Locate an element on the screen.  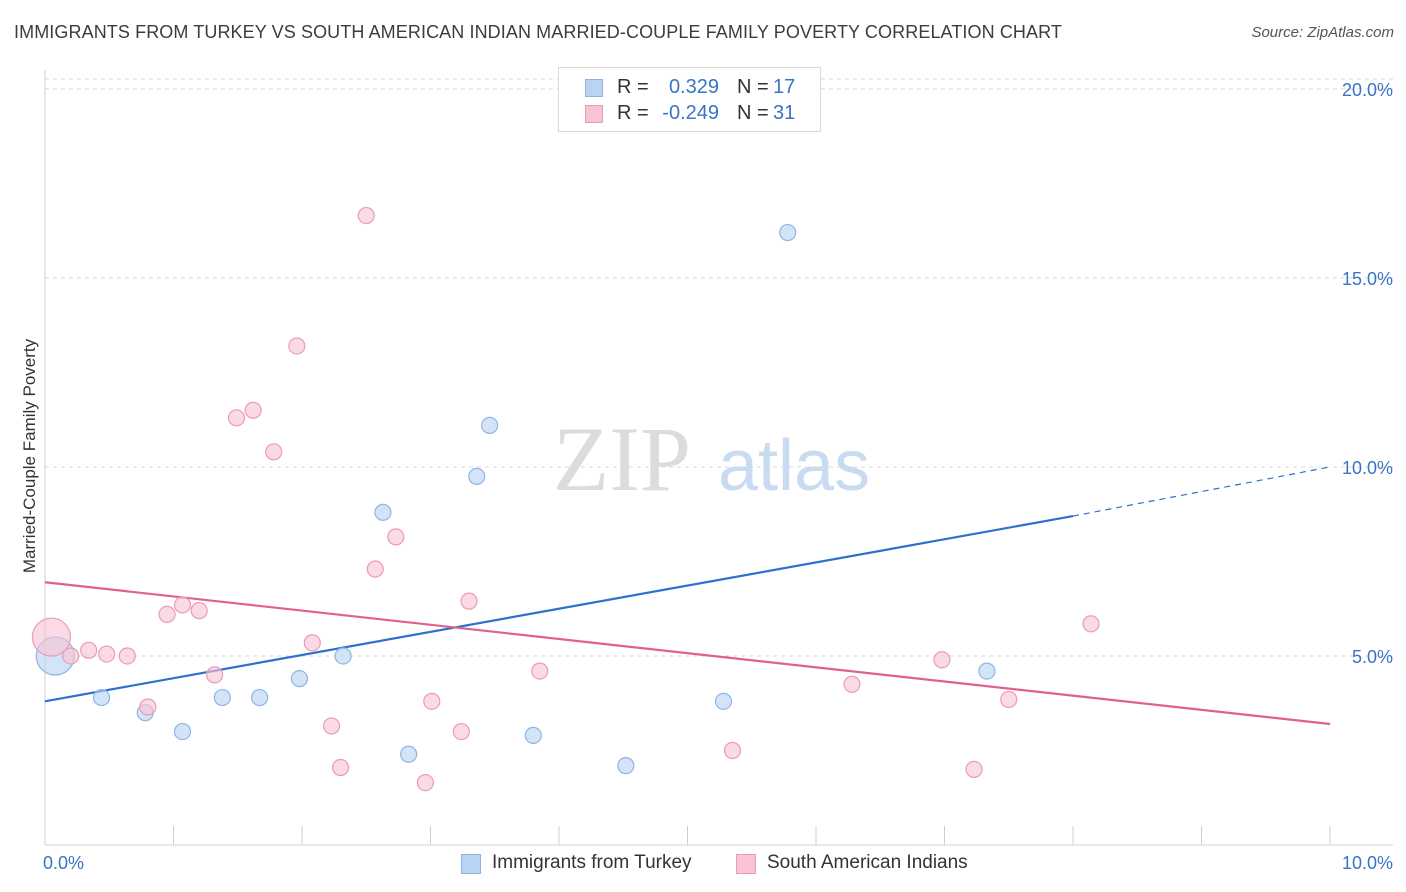
legend-r-value: 0.329 is located at coordinates (693, 87).